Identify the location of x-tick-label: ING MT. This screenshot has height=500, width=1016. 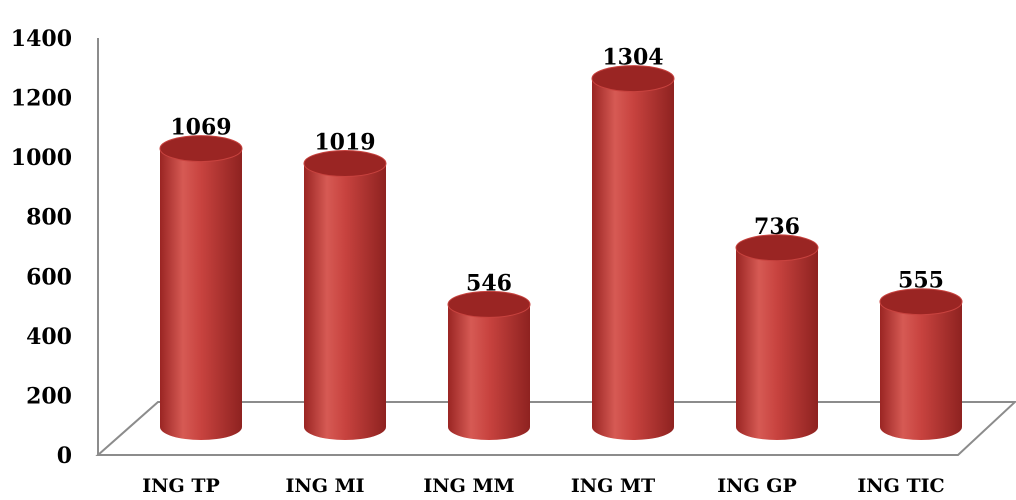
(613, 486).